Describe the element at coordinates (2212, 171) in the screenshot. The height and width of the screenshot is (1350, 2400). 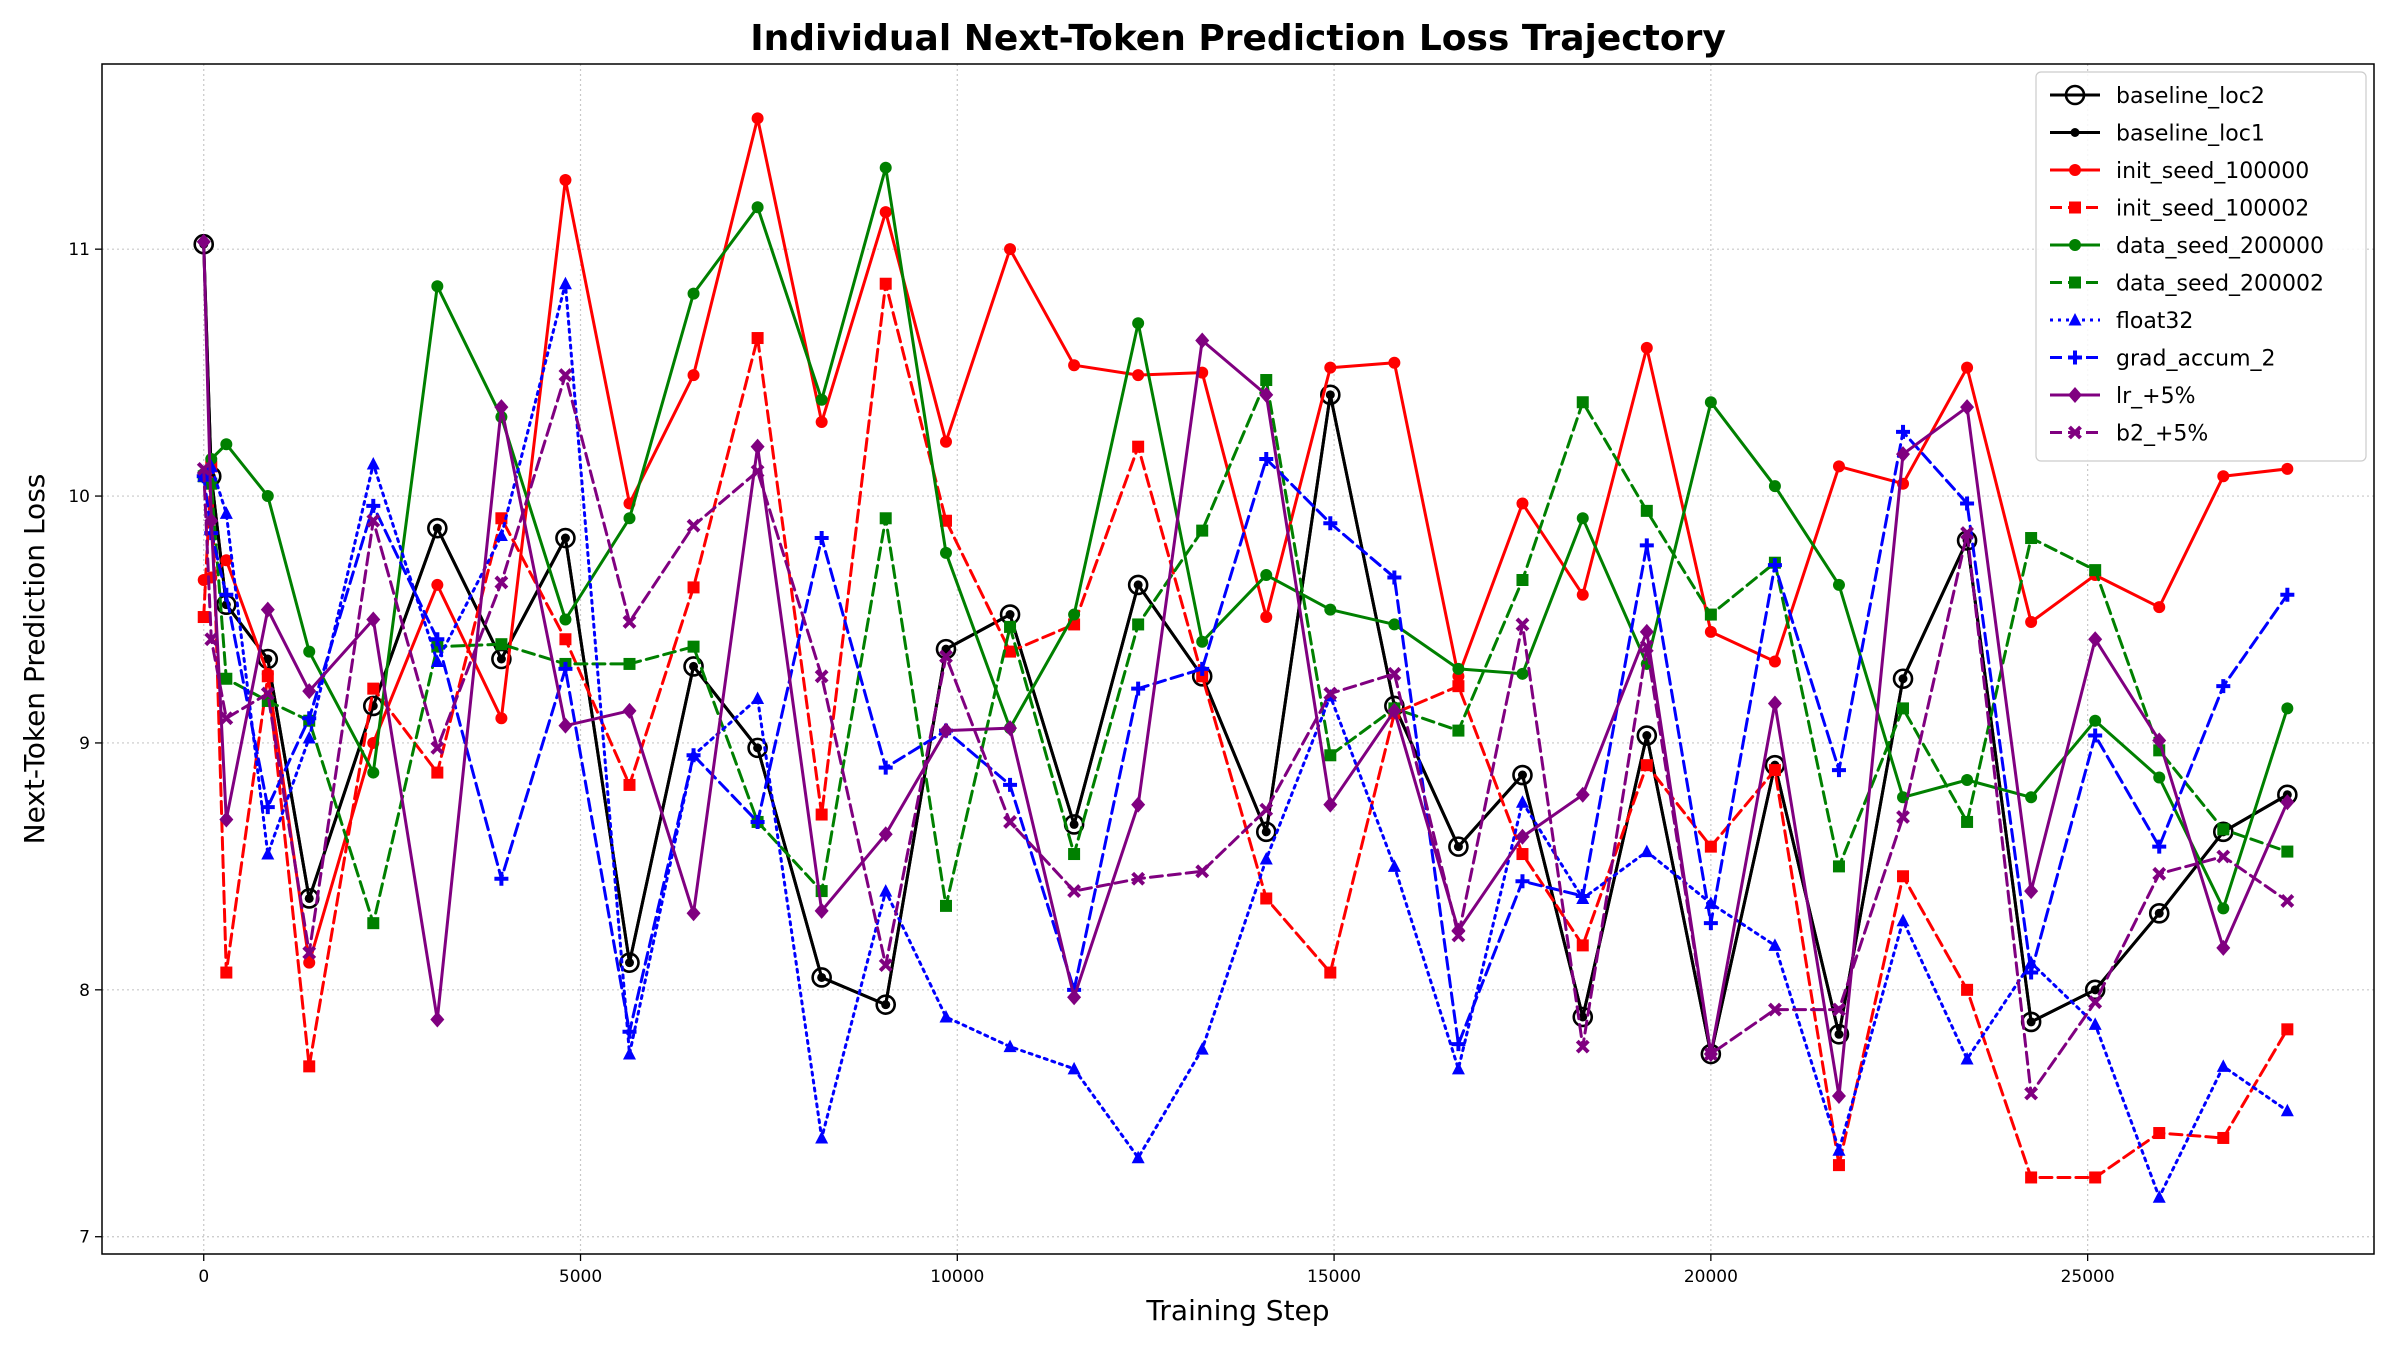
I see `legend-label: init_seed_100000` at that location.